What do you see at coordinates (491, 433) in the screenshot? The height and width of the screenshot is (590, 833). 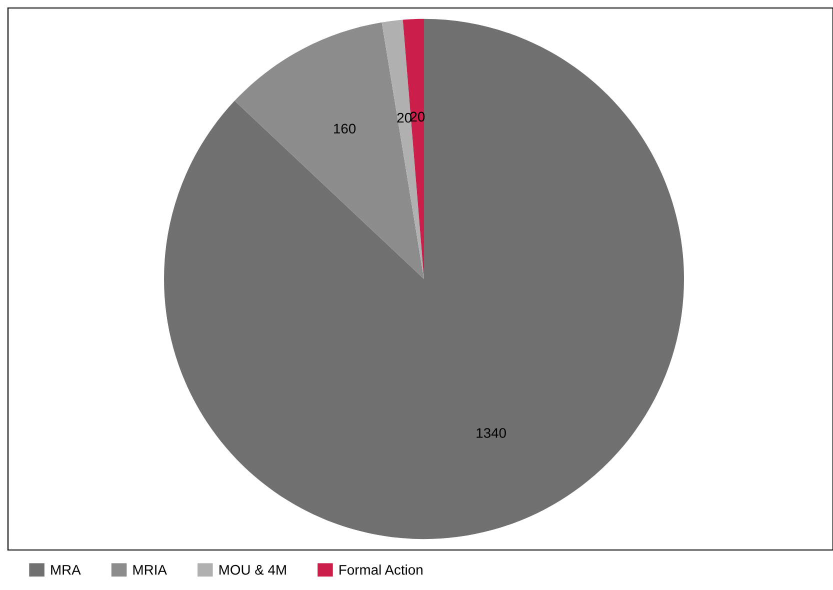 I see `data-label: 1340` at bounding box center [491, 433].